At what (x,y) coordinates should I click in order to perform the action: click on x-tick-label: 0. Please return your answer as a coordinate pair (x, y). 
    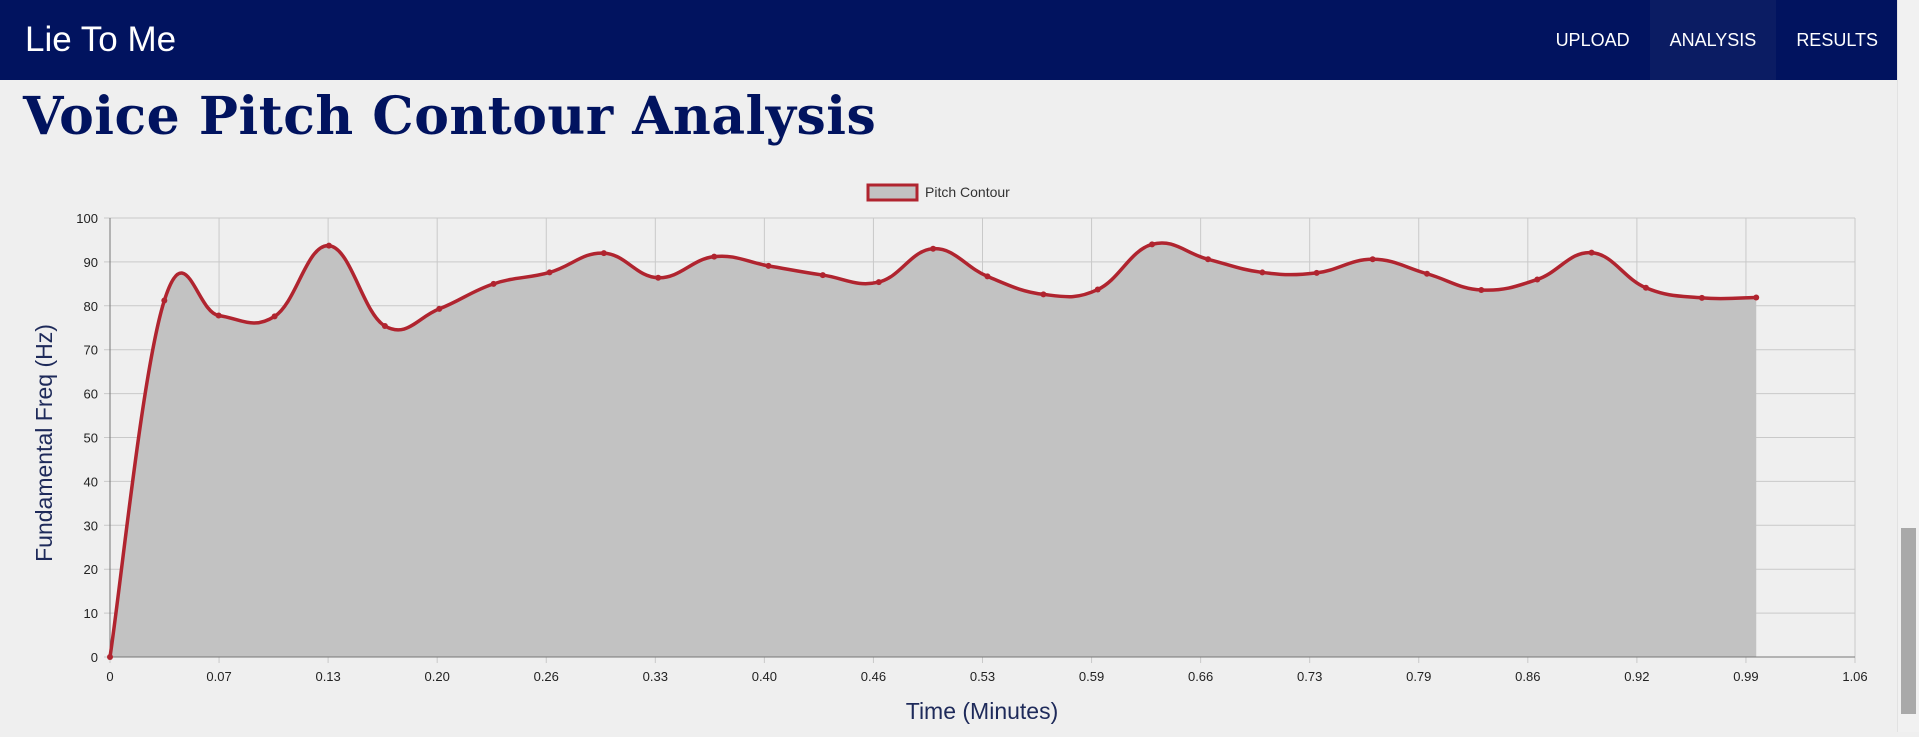
    Looking at the image, I should click on (109, 676).